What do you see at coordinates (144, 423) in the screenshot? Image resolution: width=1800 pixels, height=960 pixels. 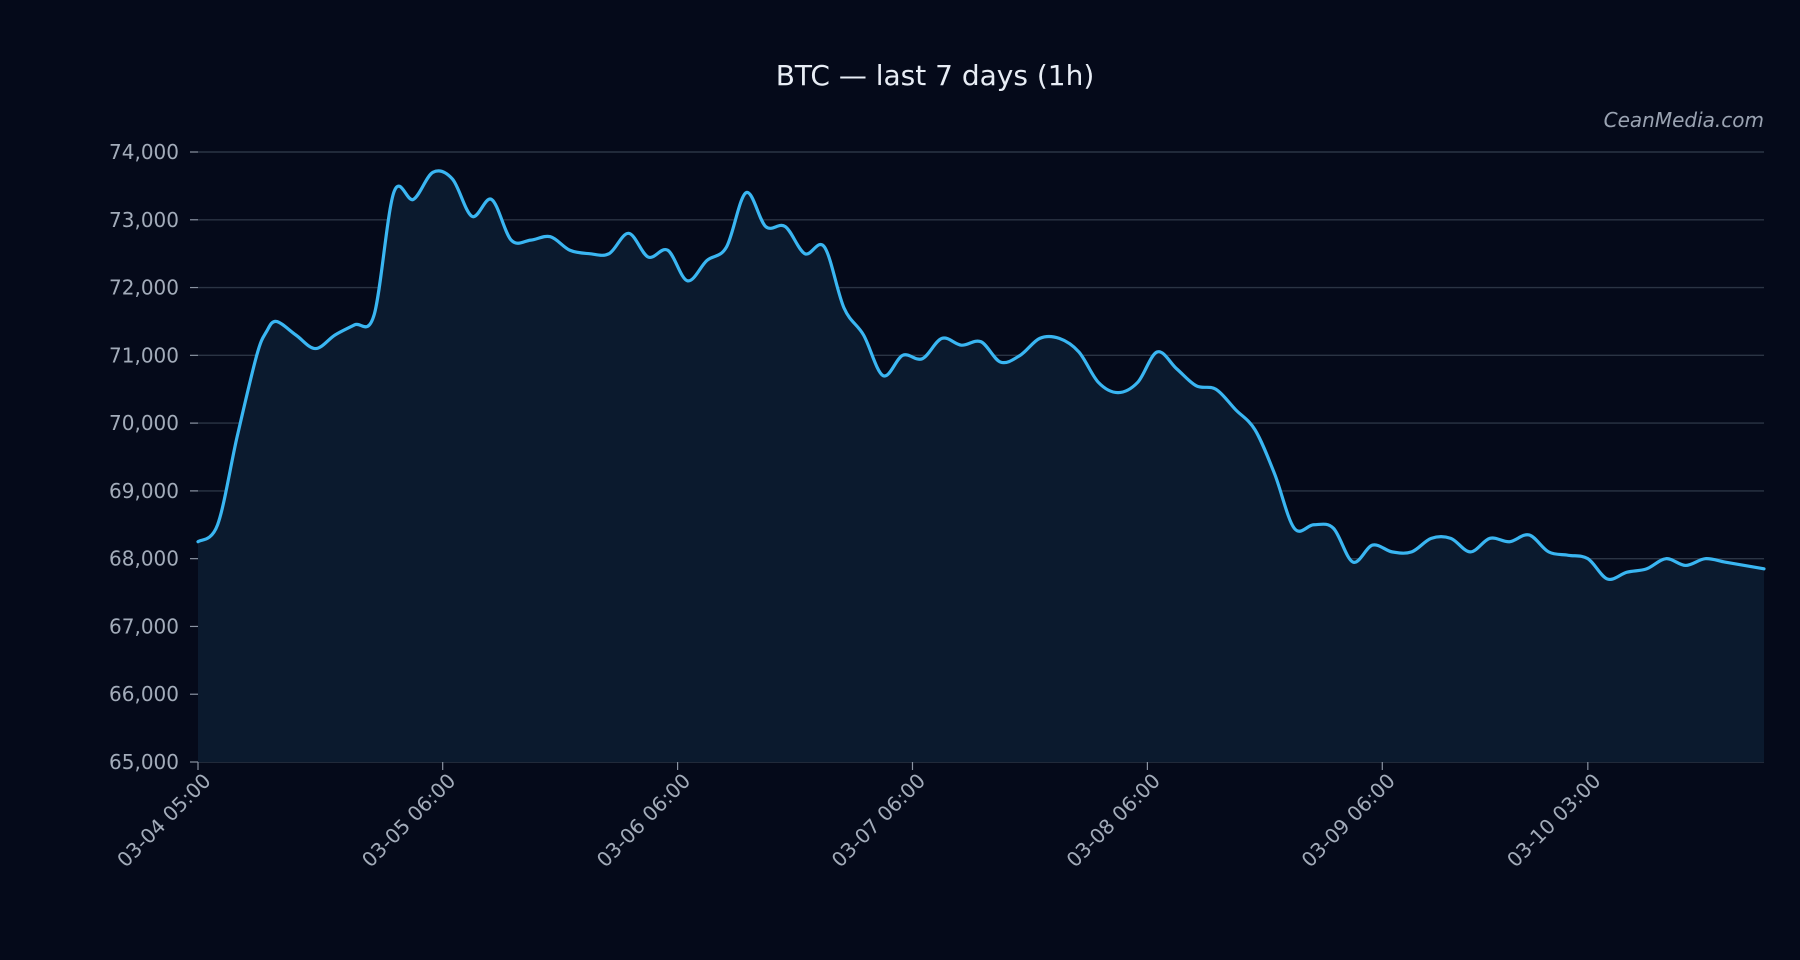 I see `y-tick-label: 70,000` at bounding box center [144, 423].